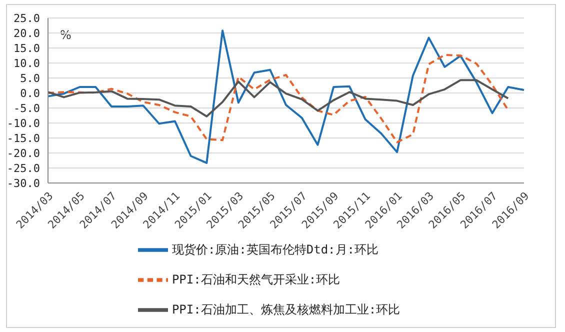 The height and width of the screenshot is (332, 565). What do you see at coordinates (23, 153) in the screenshot?
I see `y-tick-label: -20.0` at bounding box center [23, 153].